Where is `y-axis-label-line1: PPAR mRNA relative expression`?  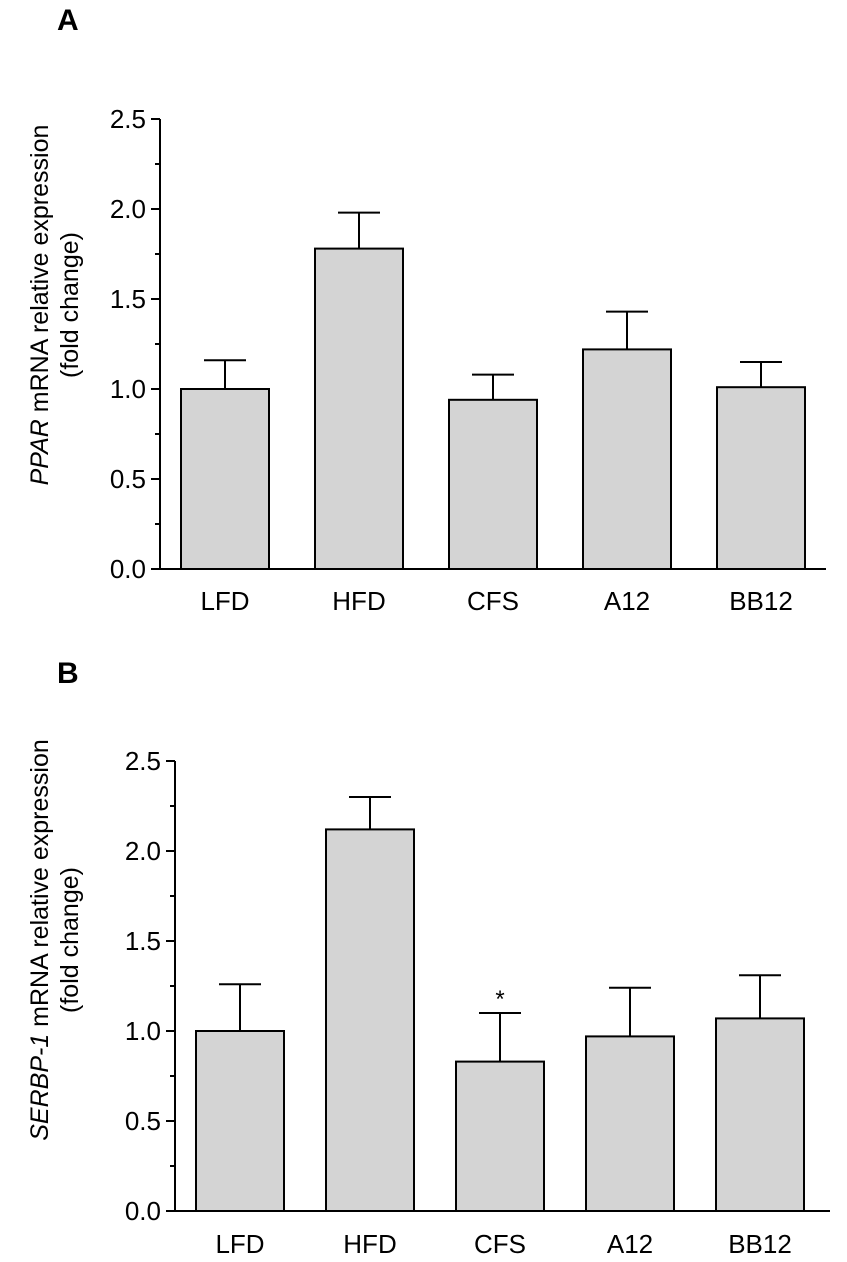
y-axis-label-line1: PPAR mRNA relative expression is located at coordinates (40, 305).